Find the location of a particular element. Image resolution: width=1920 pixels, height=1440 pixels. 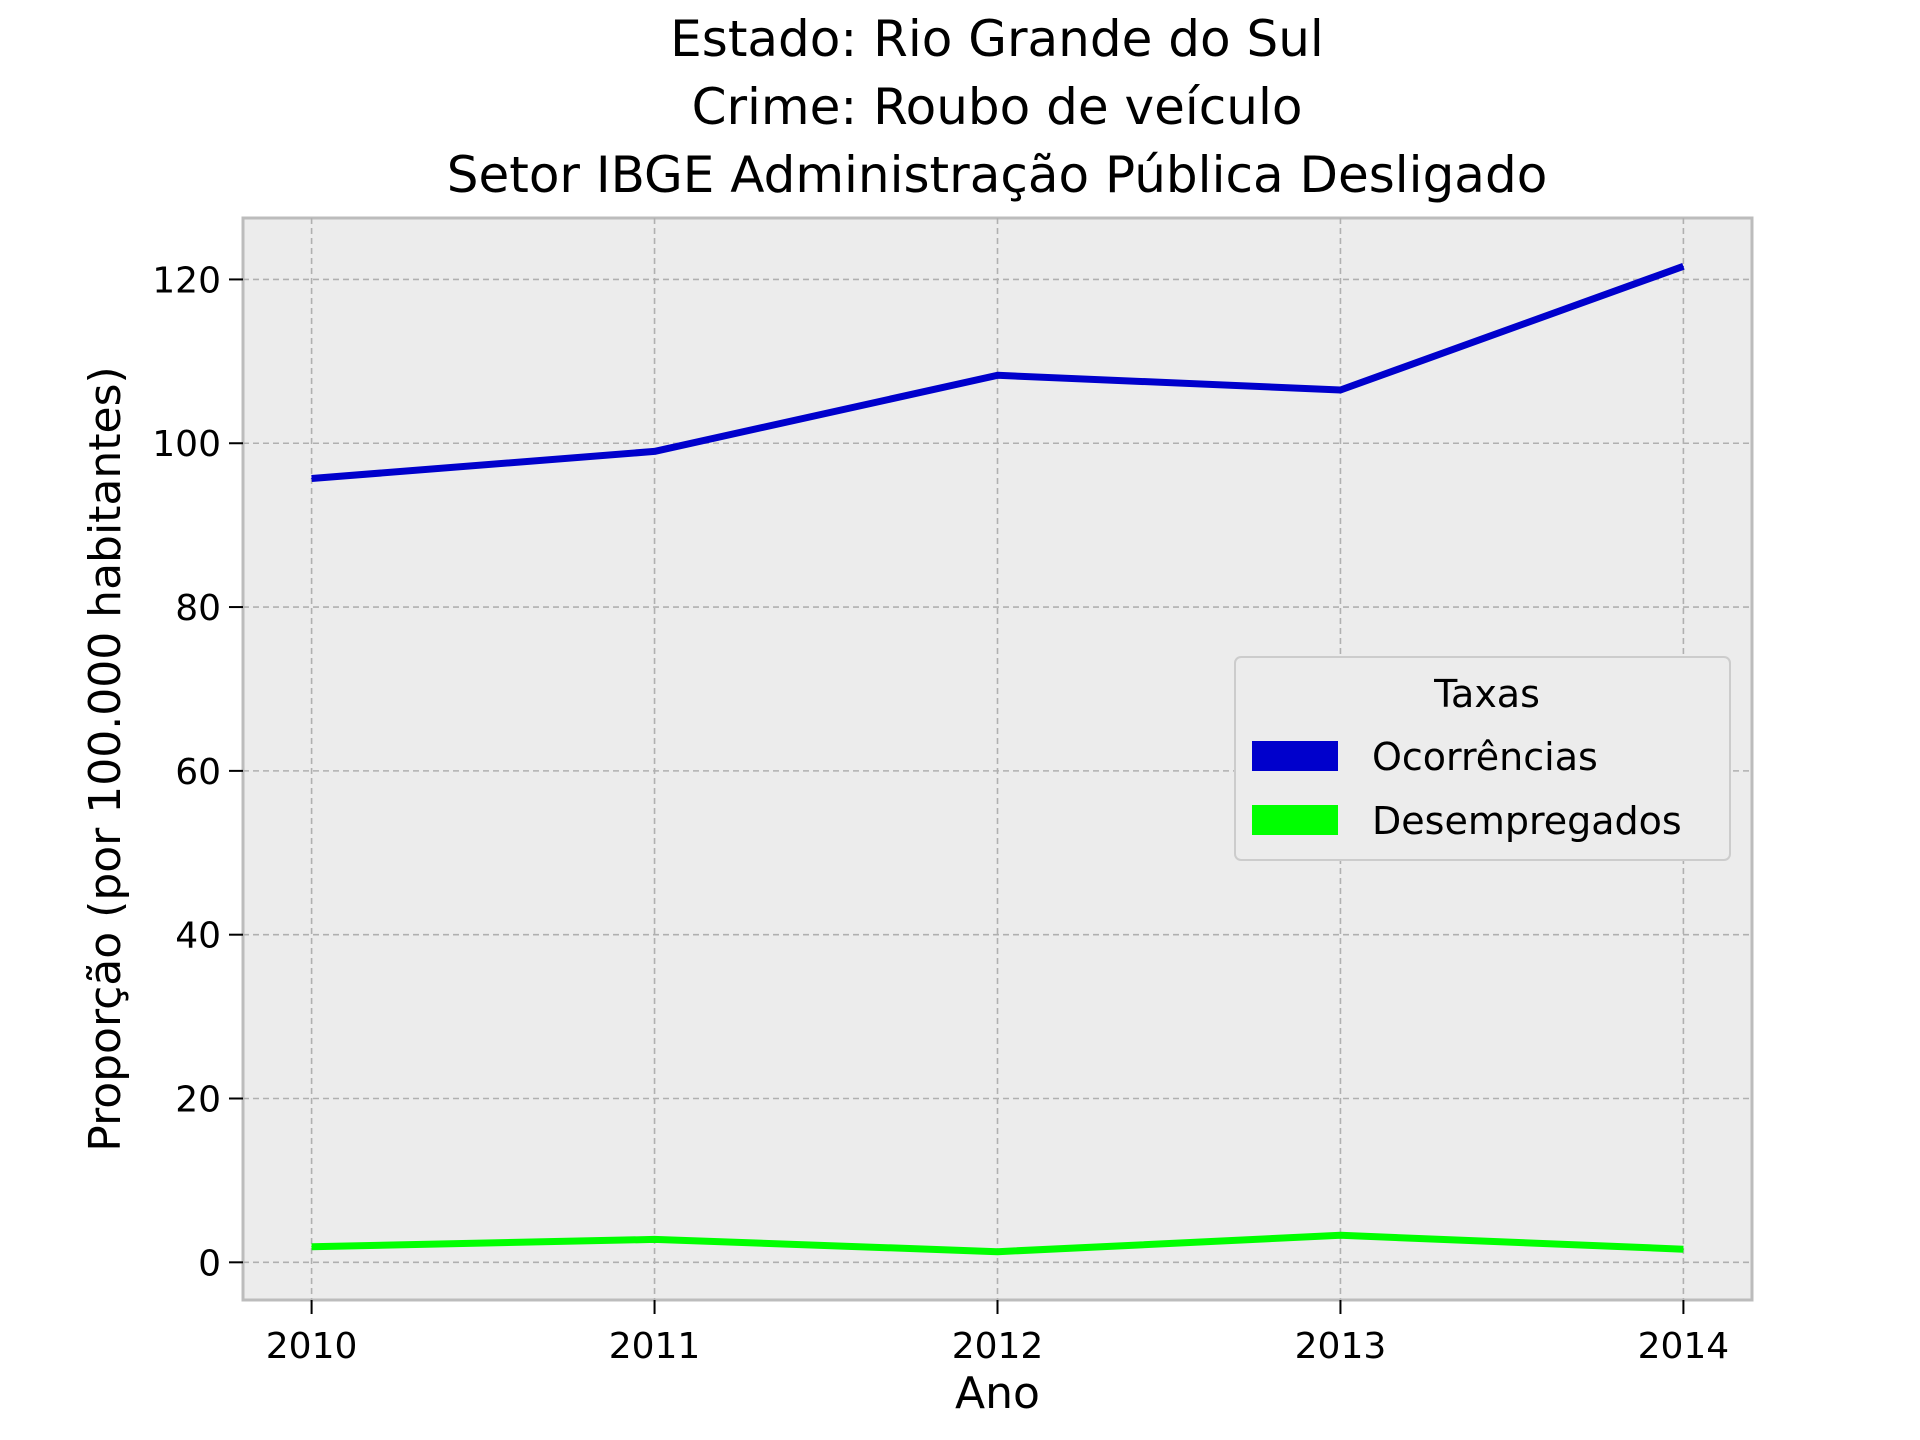

x-tick-label: 2012 is located at coordinates (998, 1346).